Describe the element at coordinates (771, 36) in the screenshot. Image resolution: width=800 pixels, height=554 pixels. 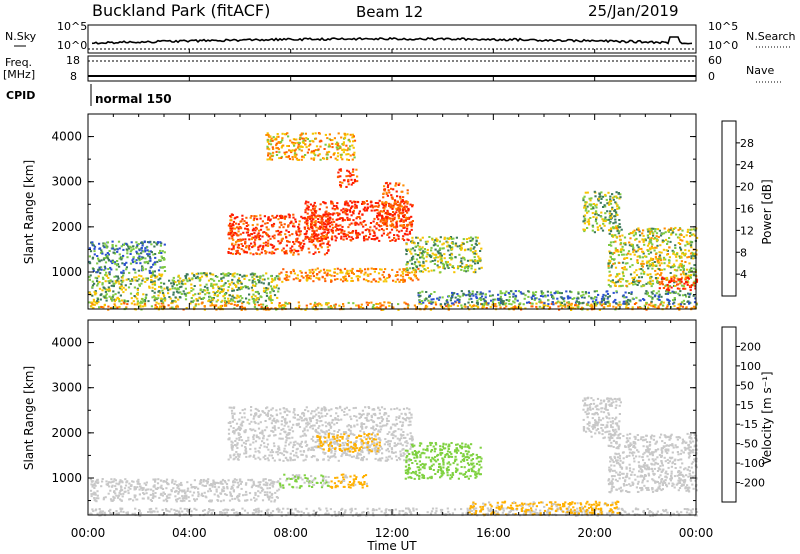
I see `noise-right-label: N.Search` at that location.